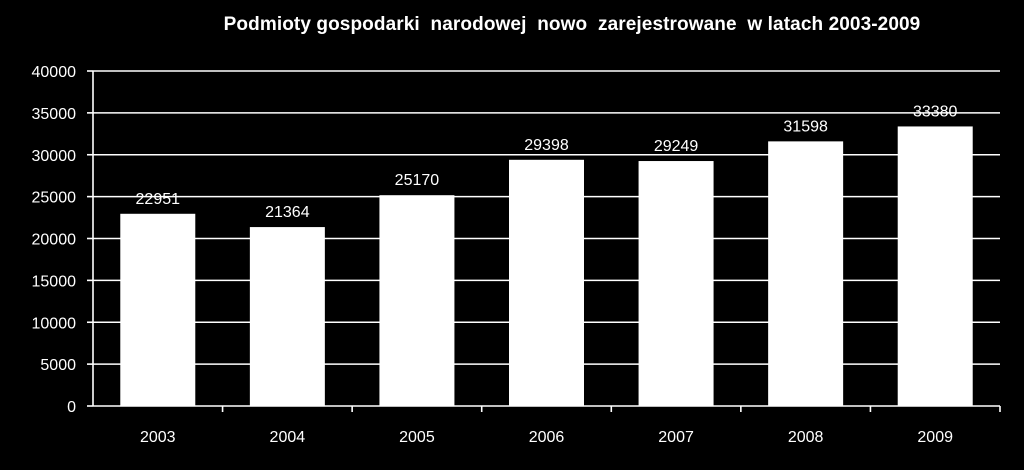 The image size is (1024, 470). Describe the element at coordinates (806, 273) in the screenshot. I see `bar-2008` at that location.